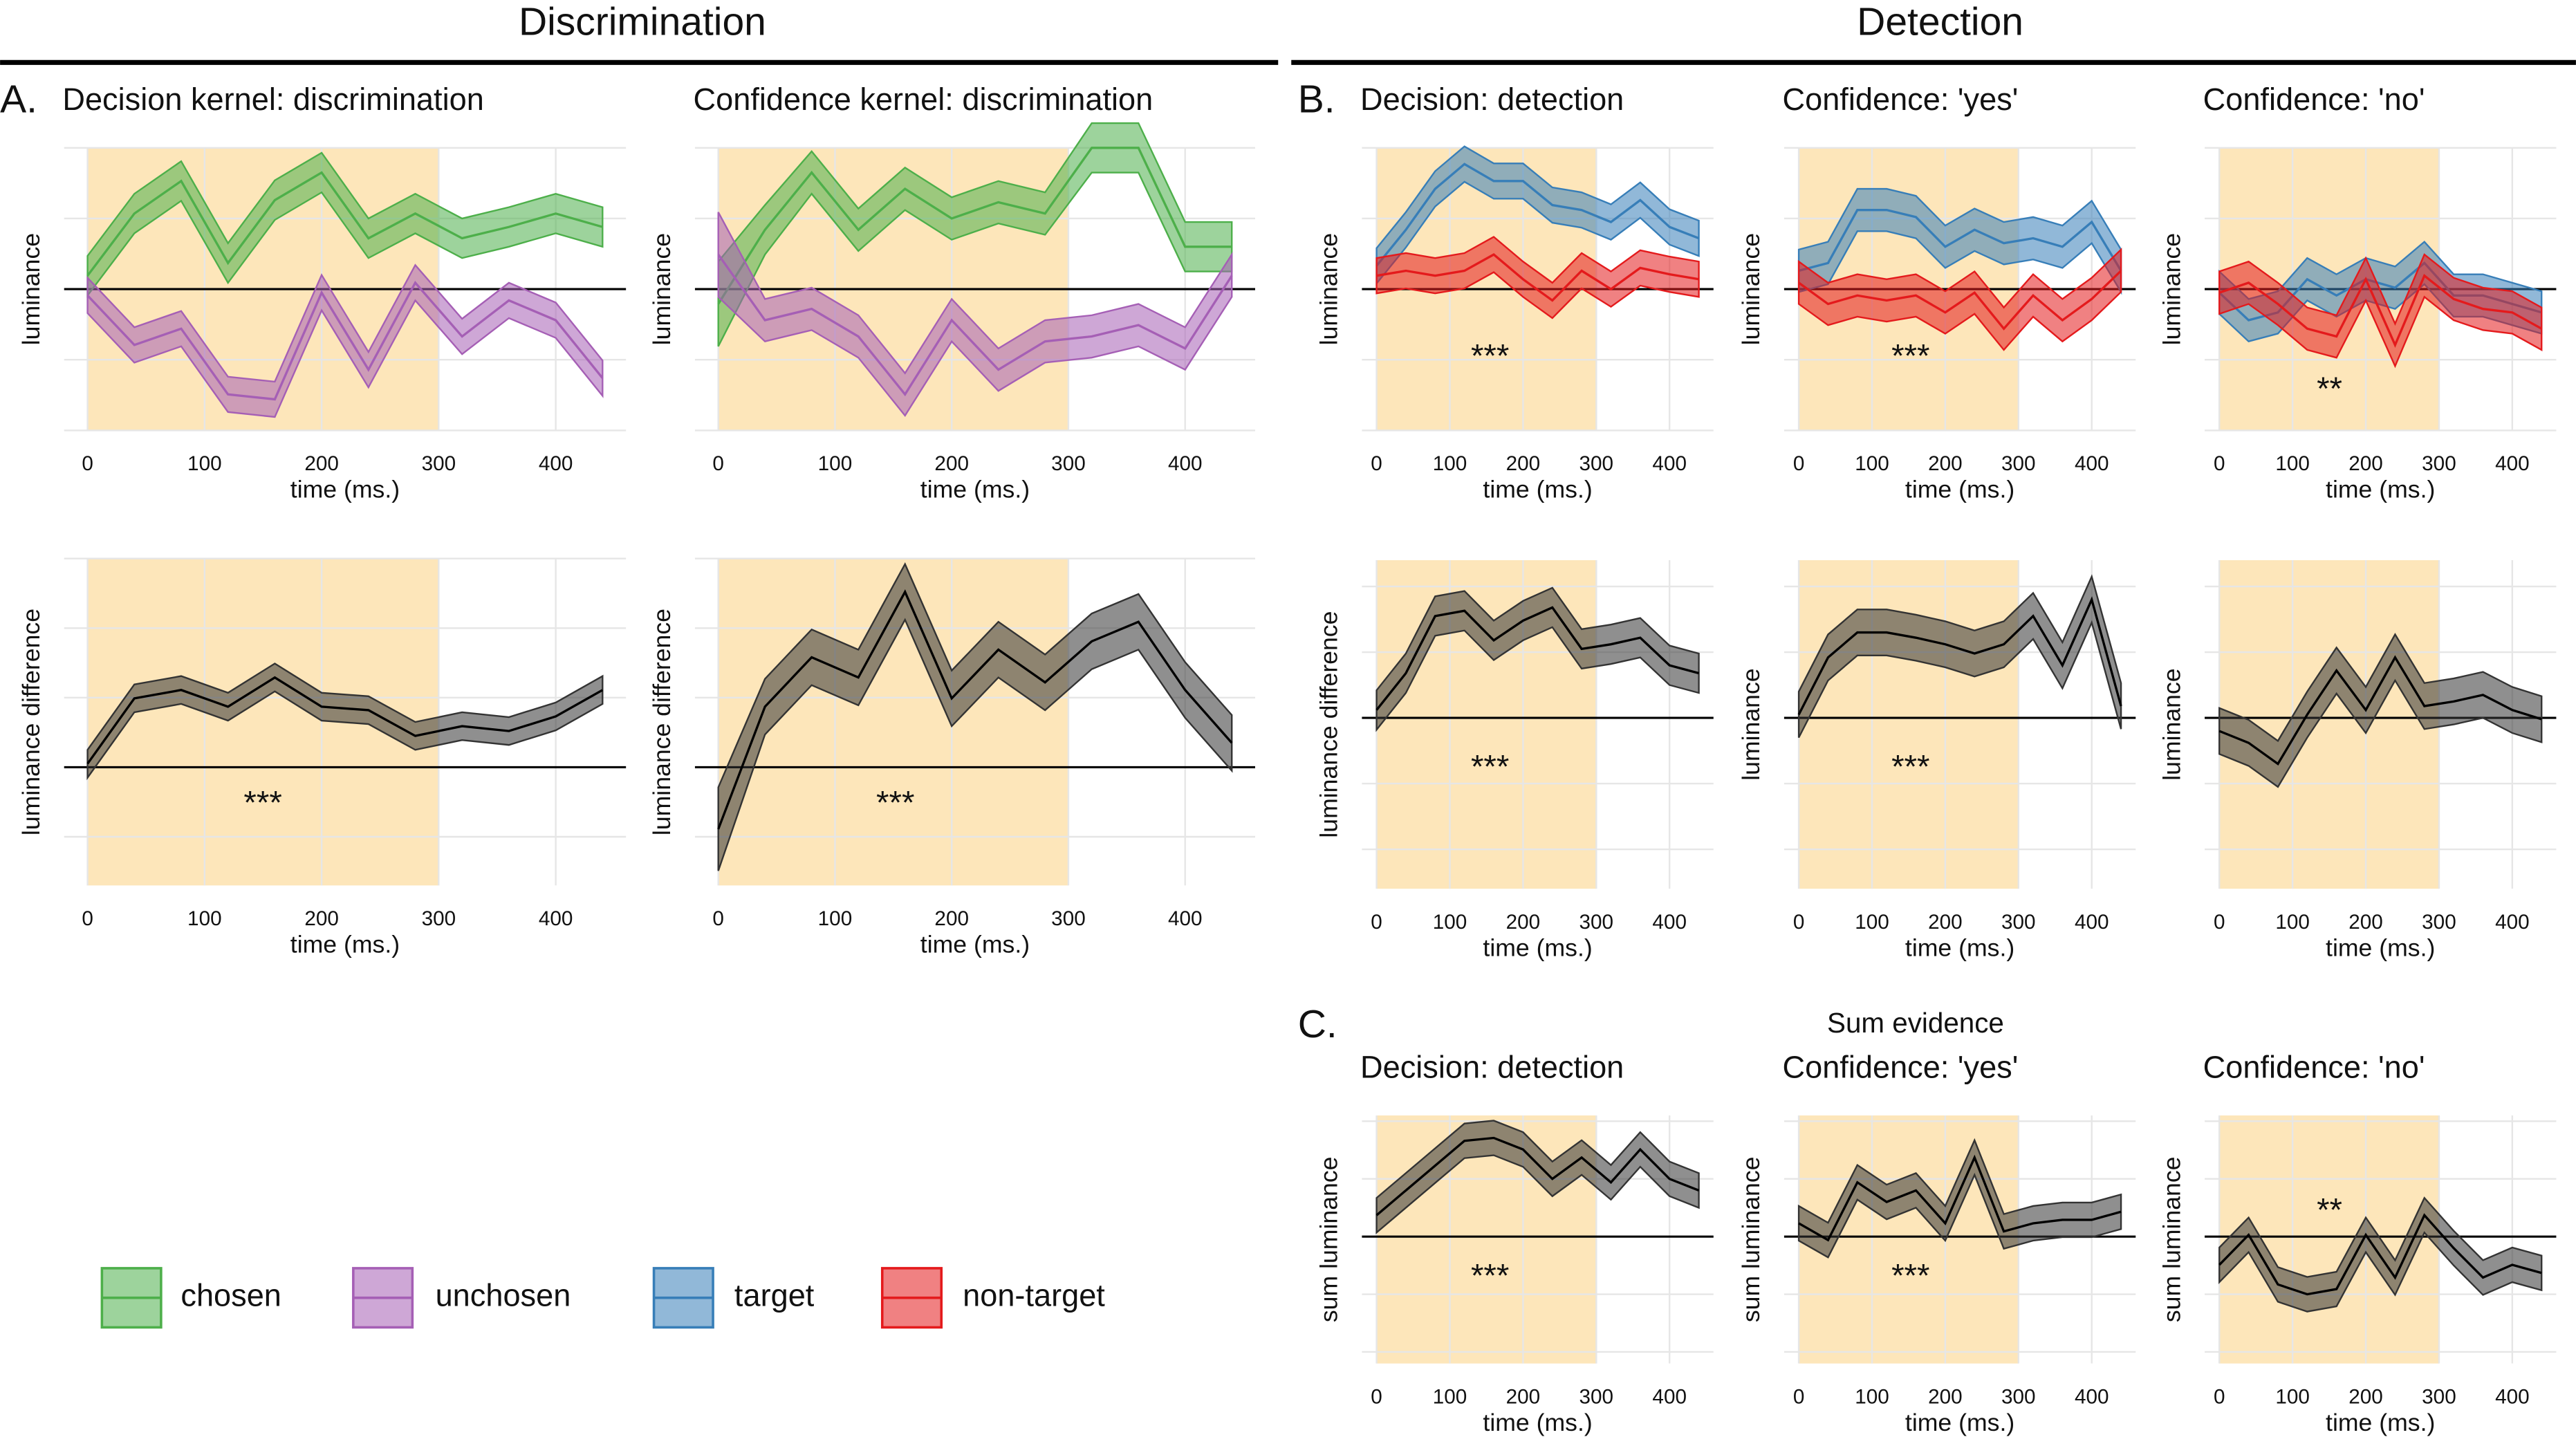 The height and width of the screenshot is (1455, 2576). I want to click on section-title: Detection, so click(1940, 22).